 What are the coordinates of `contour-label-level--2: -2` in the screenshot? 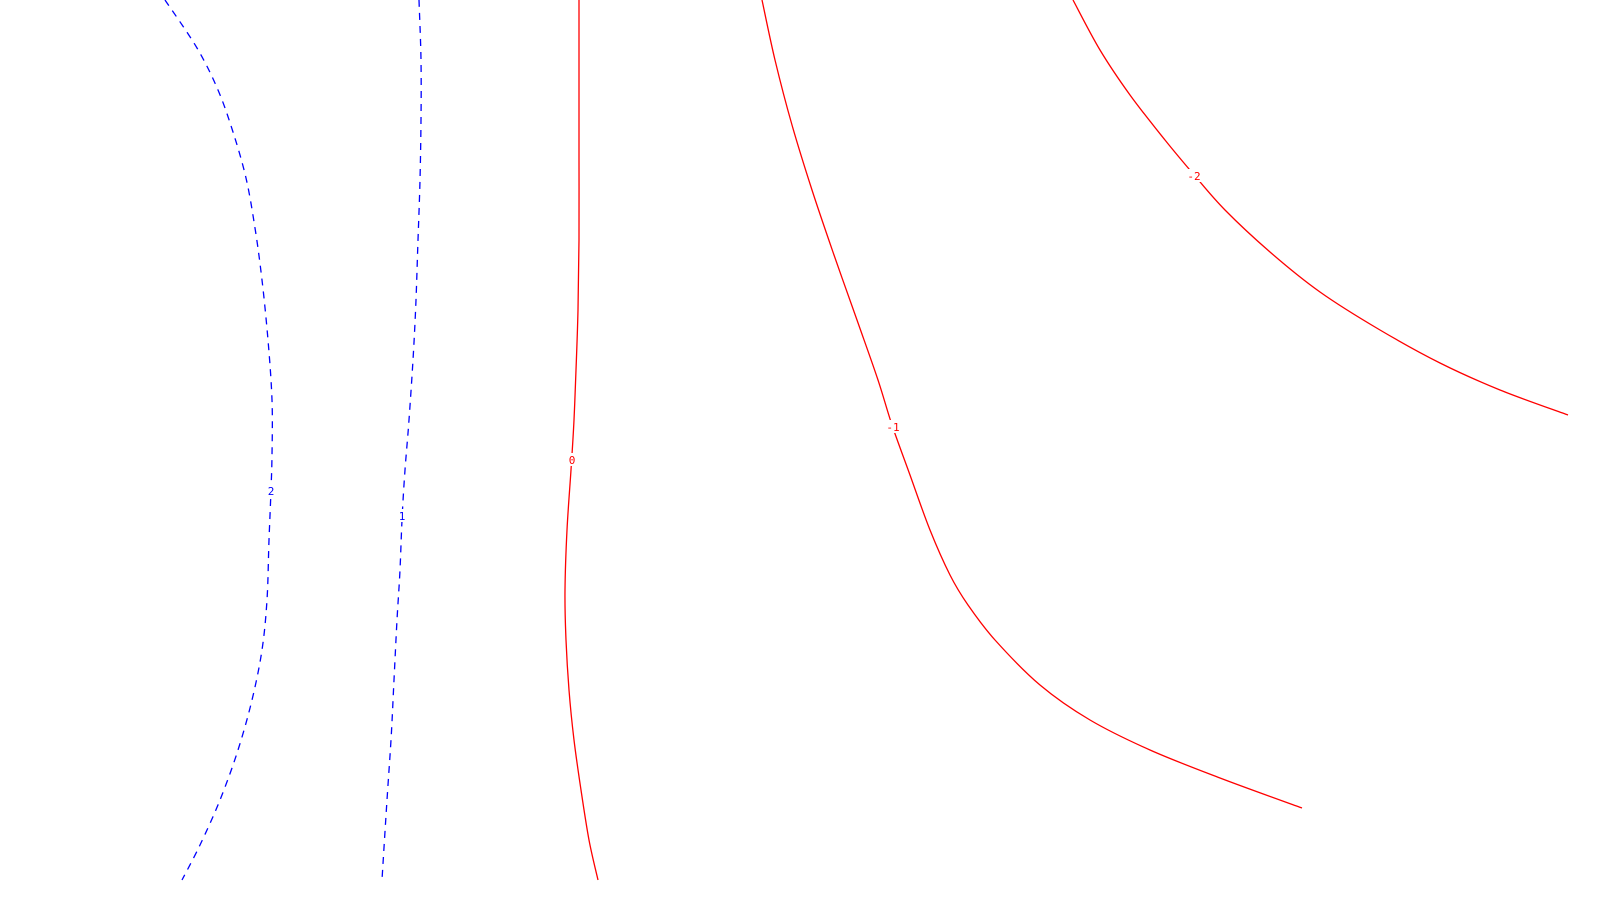 It's located at (1193, 176).